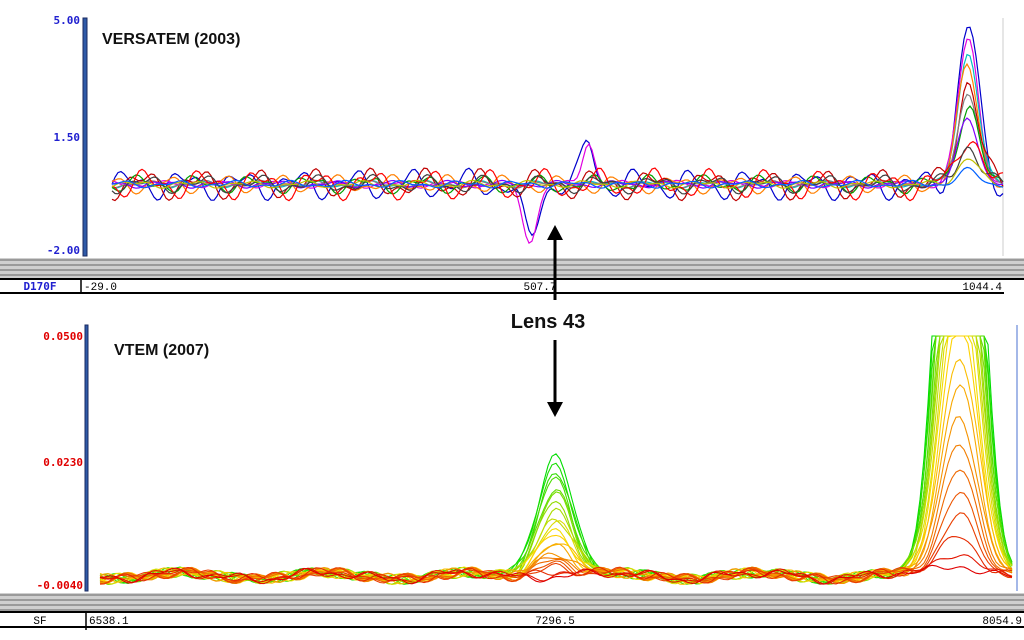 This screenshot has height=640, width=1024. What do you see at coordinates (86, 458) in the screenshot?
I see `bottom-y-axis-bar` at bounding box center [86, 458].